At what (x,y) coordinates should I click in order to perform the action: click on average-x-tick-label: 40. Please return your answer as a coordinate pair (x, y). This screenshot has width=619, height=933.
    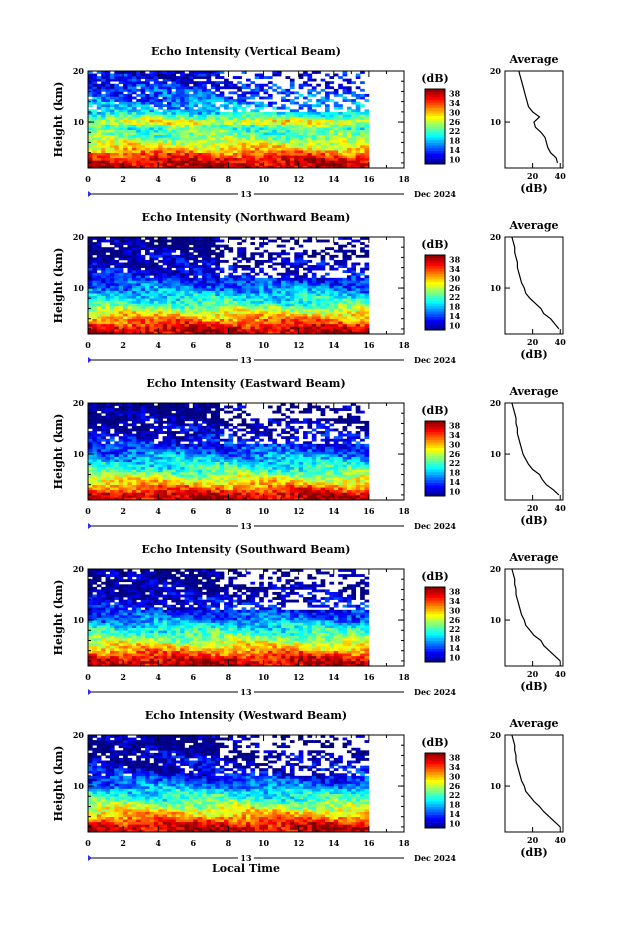
    Looking at the image, I should click on (561, 176).